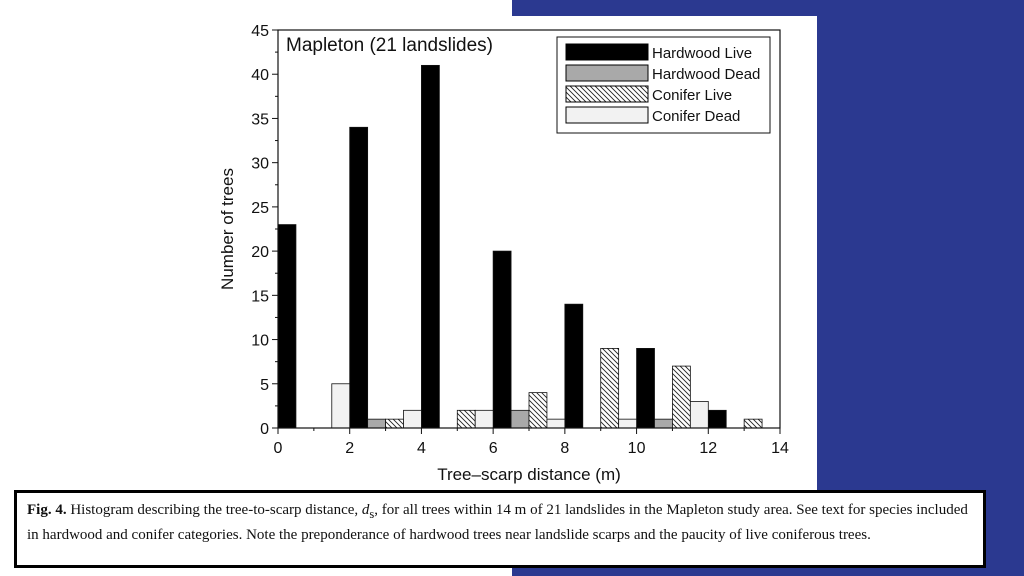  I want to click on caption-symbol: d, so click(365, 510).